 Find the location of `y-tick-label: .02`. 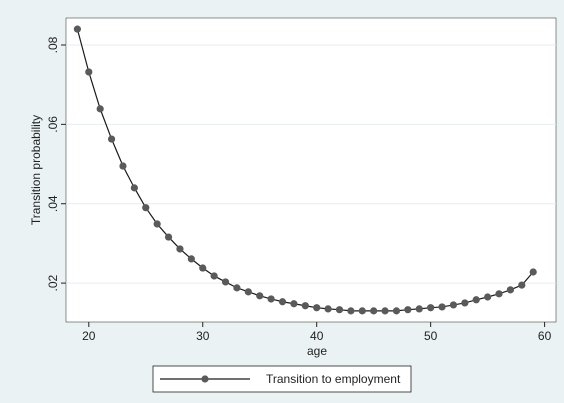

y-tick-label: .02 is located at coordinates (53, 282).